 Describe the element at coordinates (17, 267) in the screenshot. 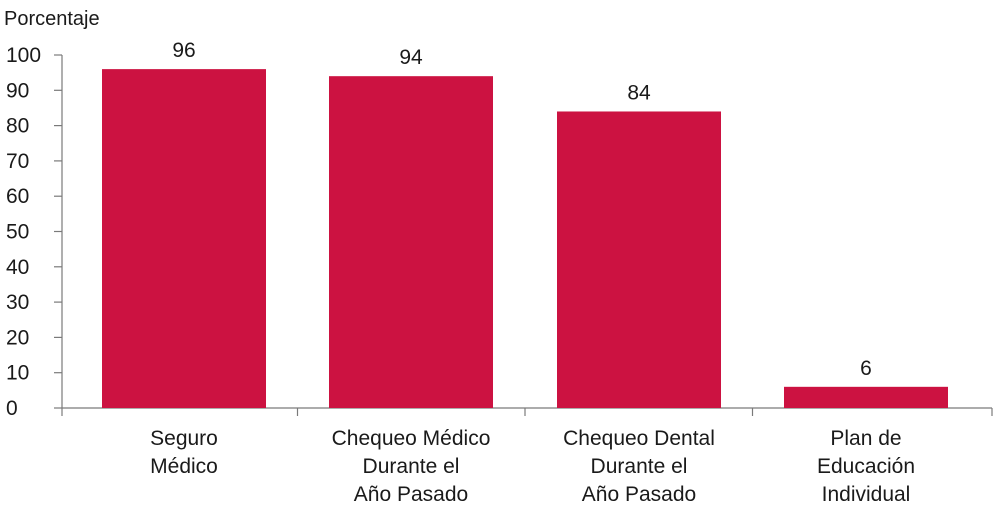

I see `y-tick-label: 40` at that location.